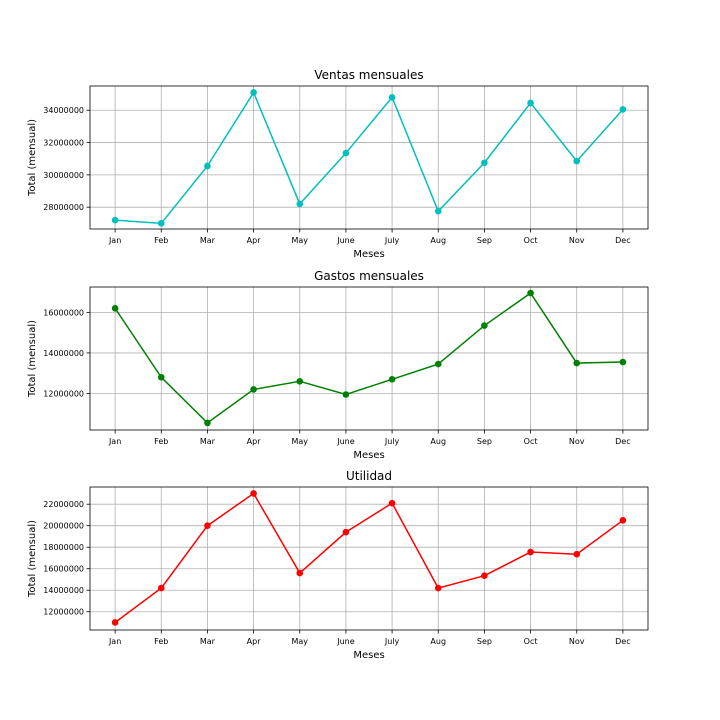 The image size is (720, 720). Describe the element at coordinates (63, 526) in the screenshot. I see `y-tick-label: 20000000` at that location.